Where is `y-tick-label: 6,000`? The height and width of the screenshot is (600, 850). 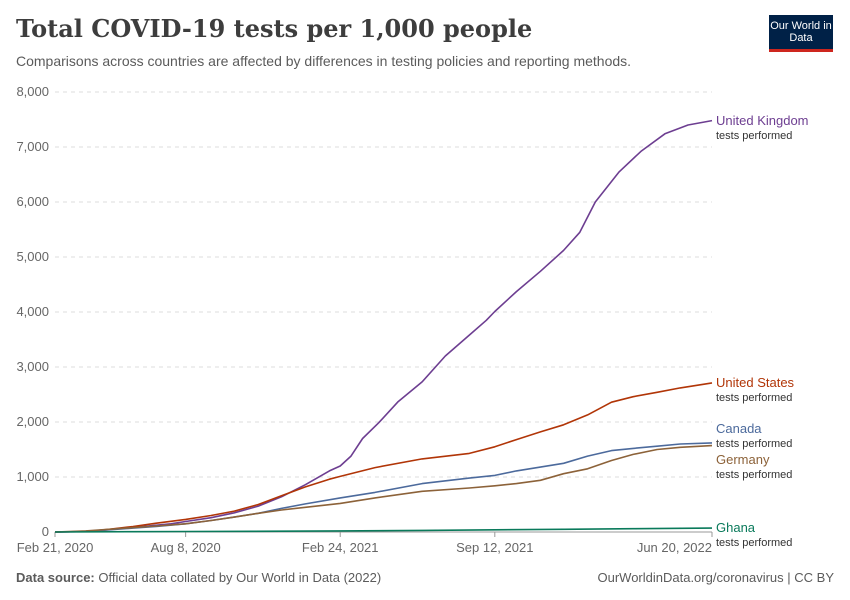 y-tick-label: 6,000 is located at coordinates (32, 201).